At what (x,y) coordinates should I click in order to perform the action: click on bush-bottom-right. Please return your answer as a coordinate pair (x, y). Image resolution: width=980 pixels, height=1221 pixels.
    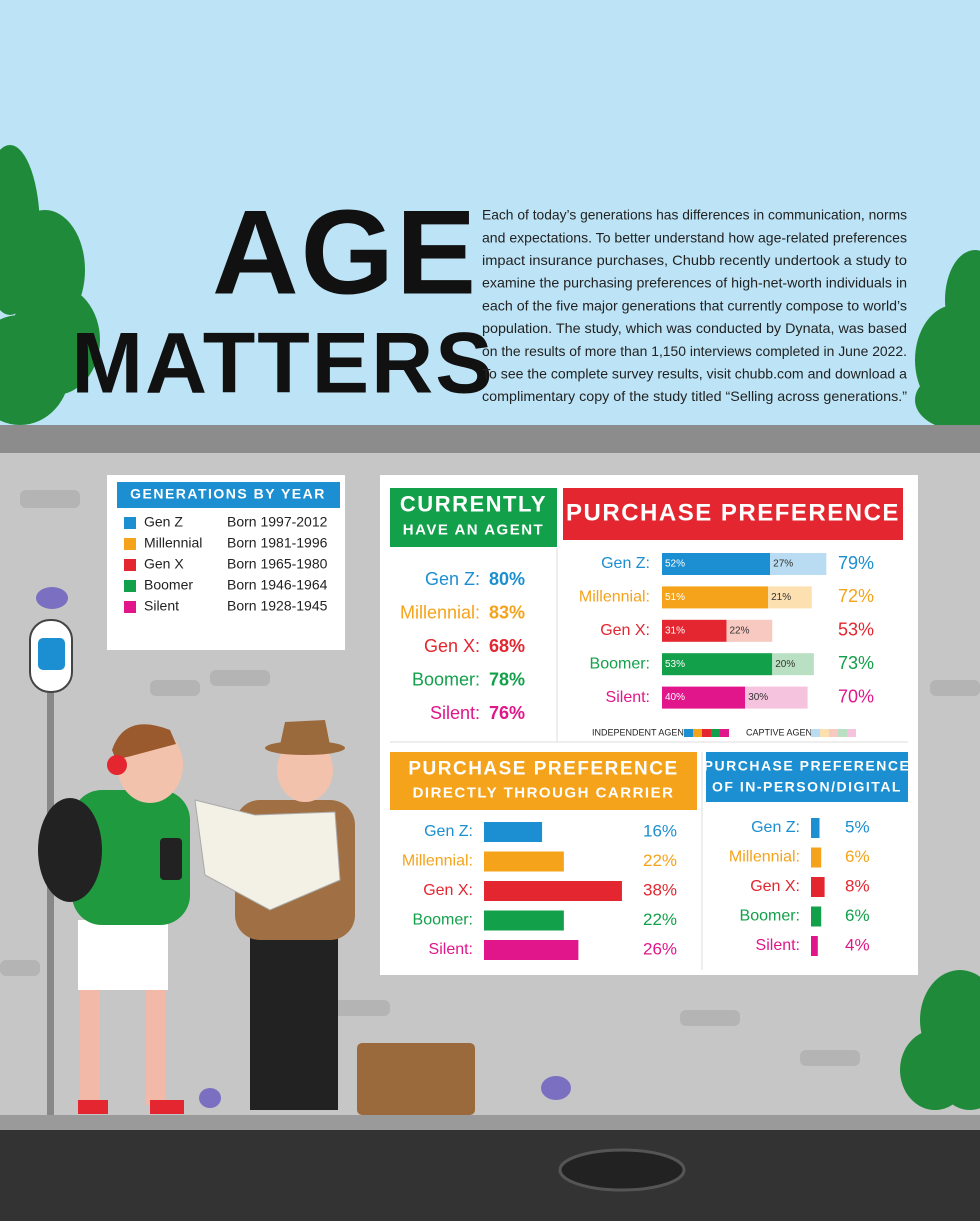
    Looking at the image, I should click on (940, 1040).